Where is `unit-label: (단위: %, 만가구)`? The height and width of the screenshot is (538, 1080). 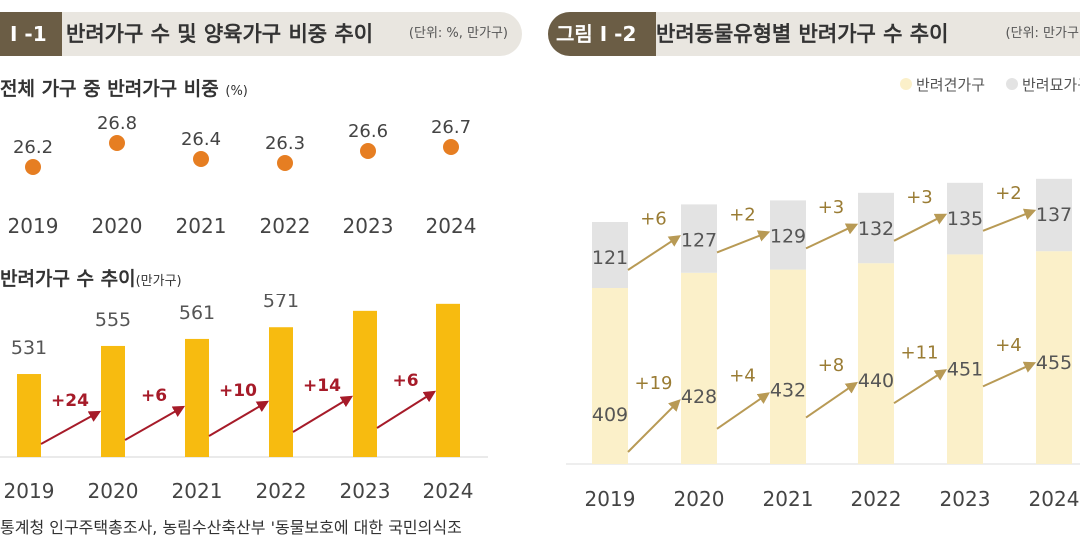
unit-label: (단위: %, 만가구) is located at coordinates (458, 33).